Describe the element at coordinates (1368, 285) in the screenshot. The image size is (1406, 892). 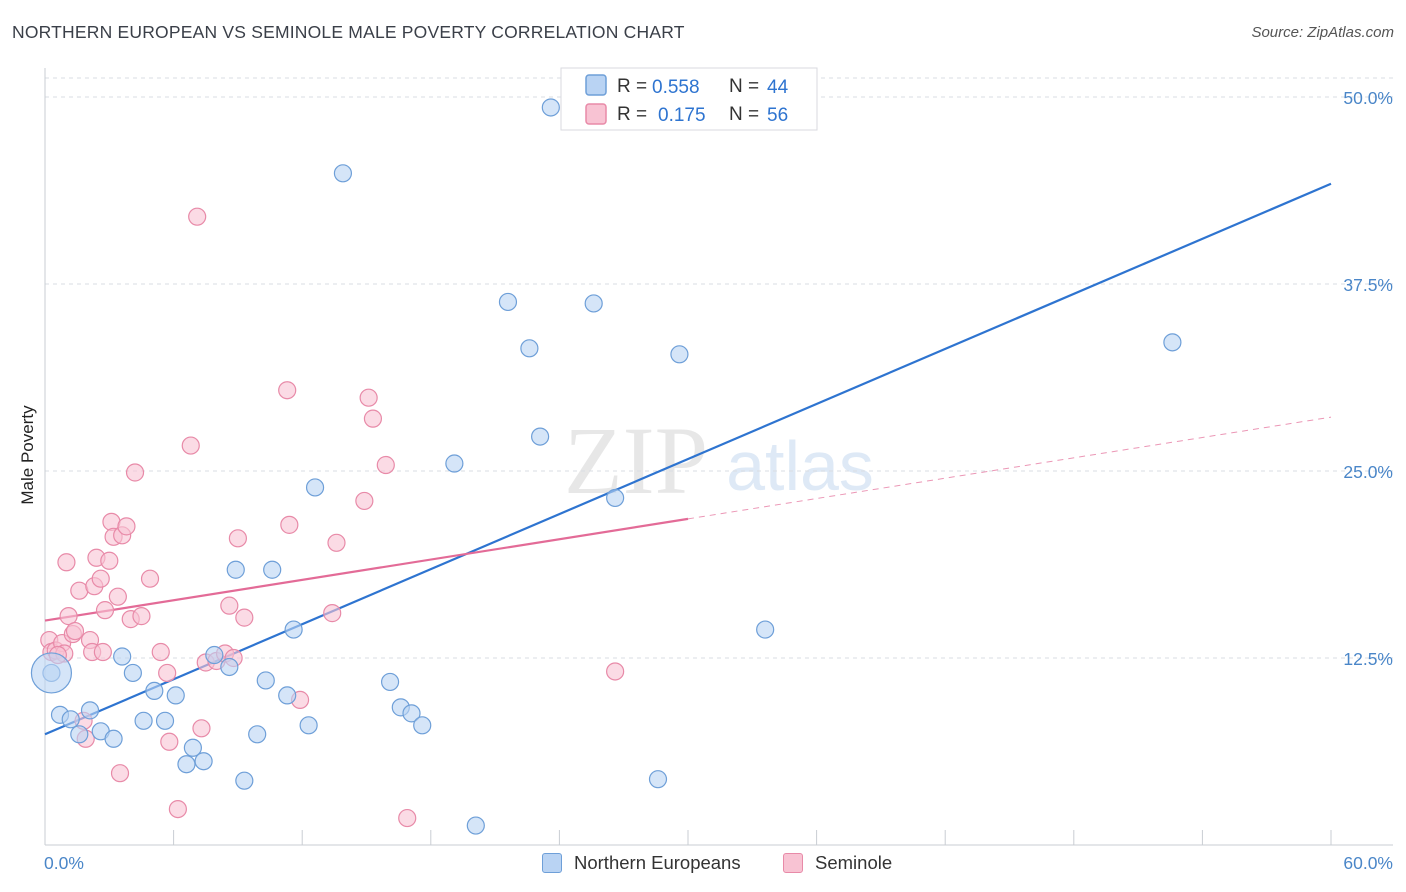
I see `y-tick-label: 37.5%` at that location.